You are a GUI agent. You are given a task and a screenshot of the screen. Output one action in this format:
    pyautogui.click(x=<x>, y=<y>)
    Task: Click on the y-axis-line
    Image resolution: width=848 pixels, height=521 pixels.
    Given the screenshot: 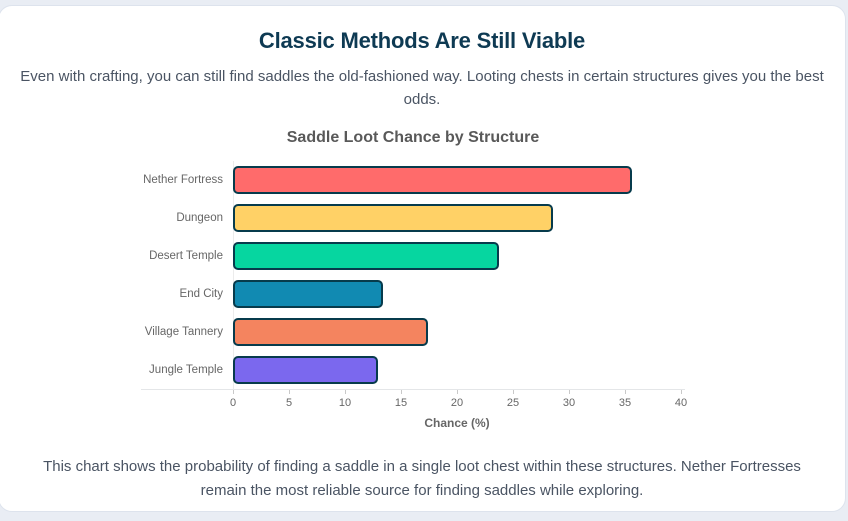 What is the action you would take?
    pyautogui.click(x=233, y=275)
    